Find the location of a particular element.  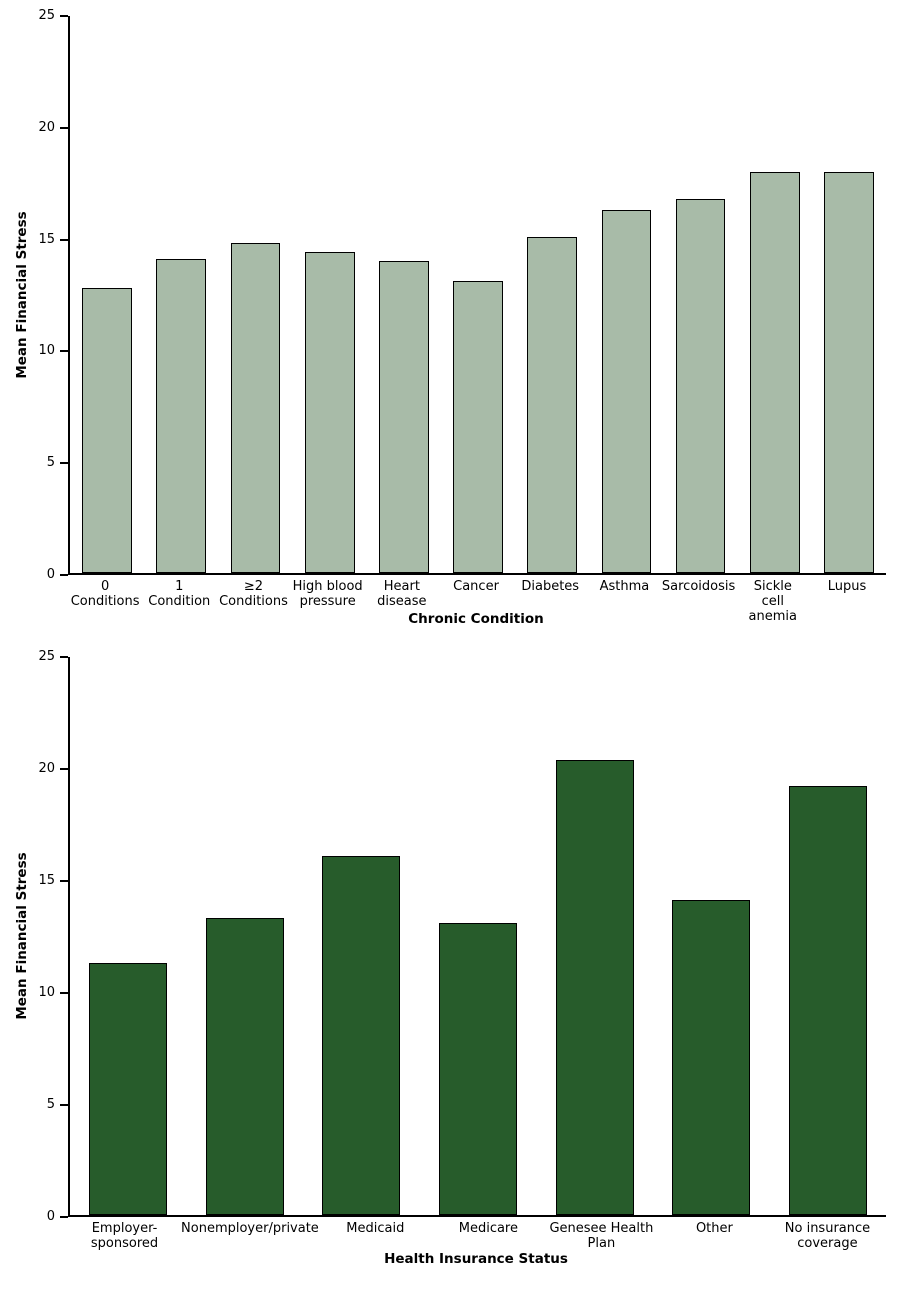

category-label: Other is located at coordinates (714, 1228).